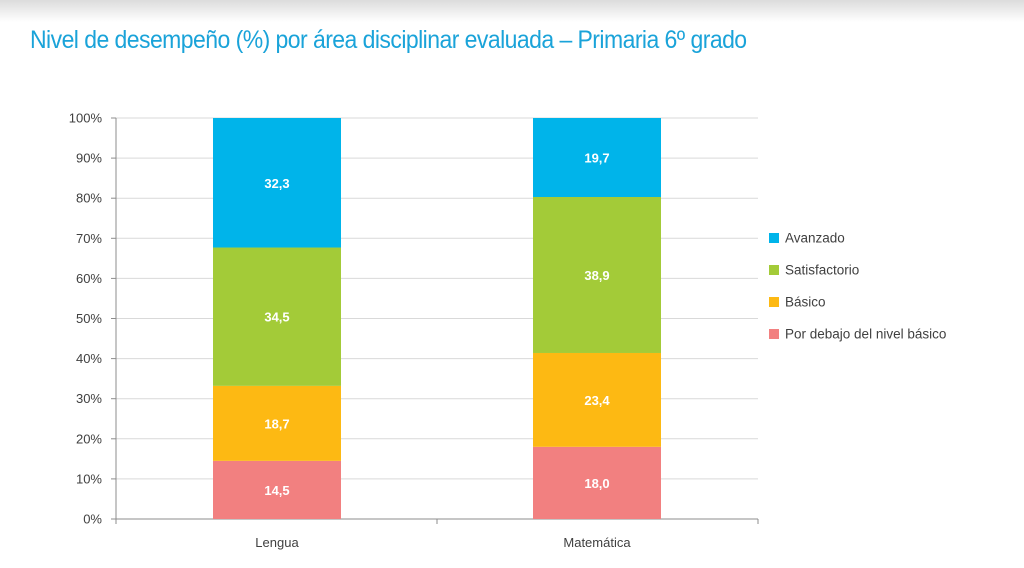 This screenshot has width=1024, height=568. I want to click on top-shade, so click(512, 11).